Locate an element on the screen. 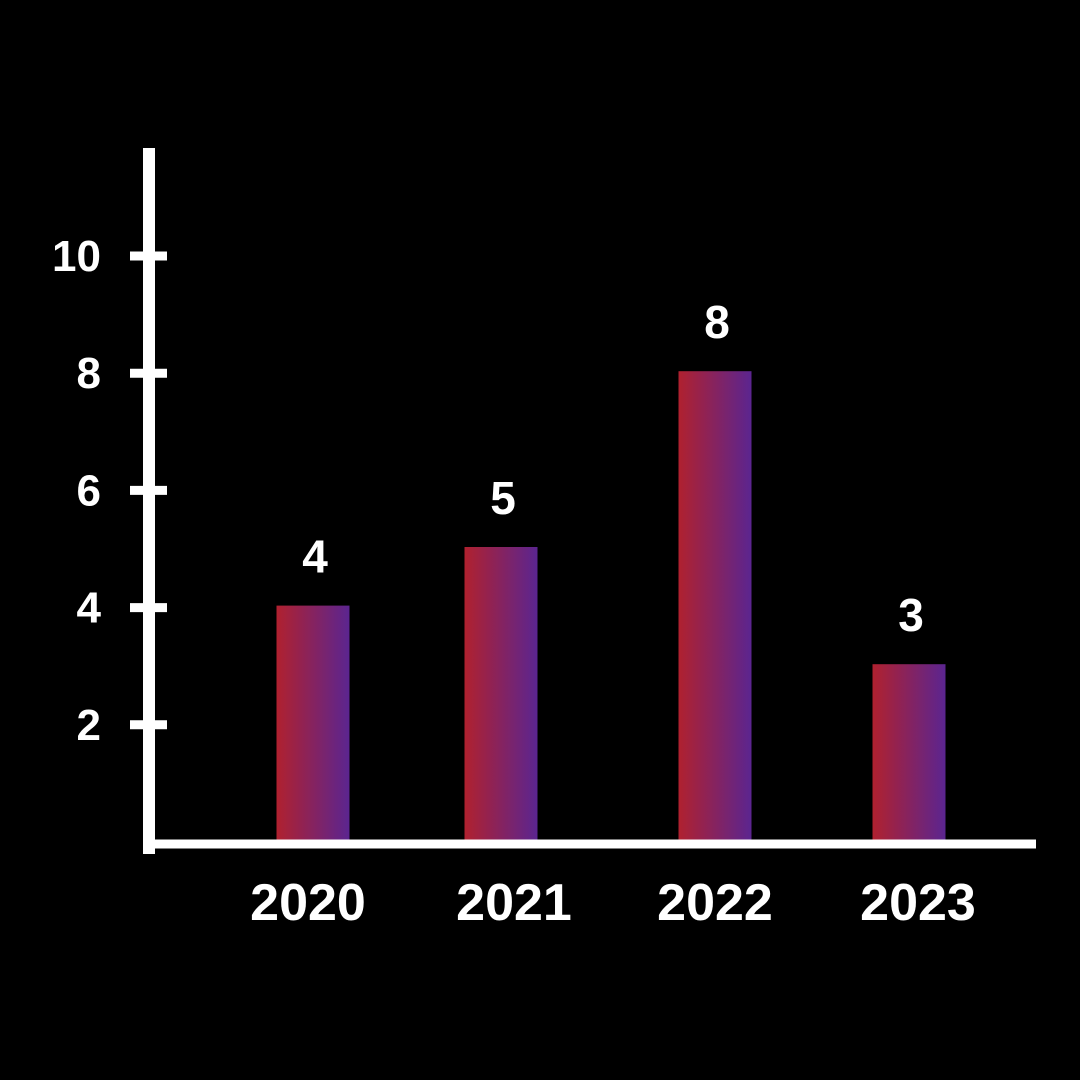 The width and height of the screenshot is (1080, 1080). data-label-2020: 4 is located at coordinates (315, 557).